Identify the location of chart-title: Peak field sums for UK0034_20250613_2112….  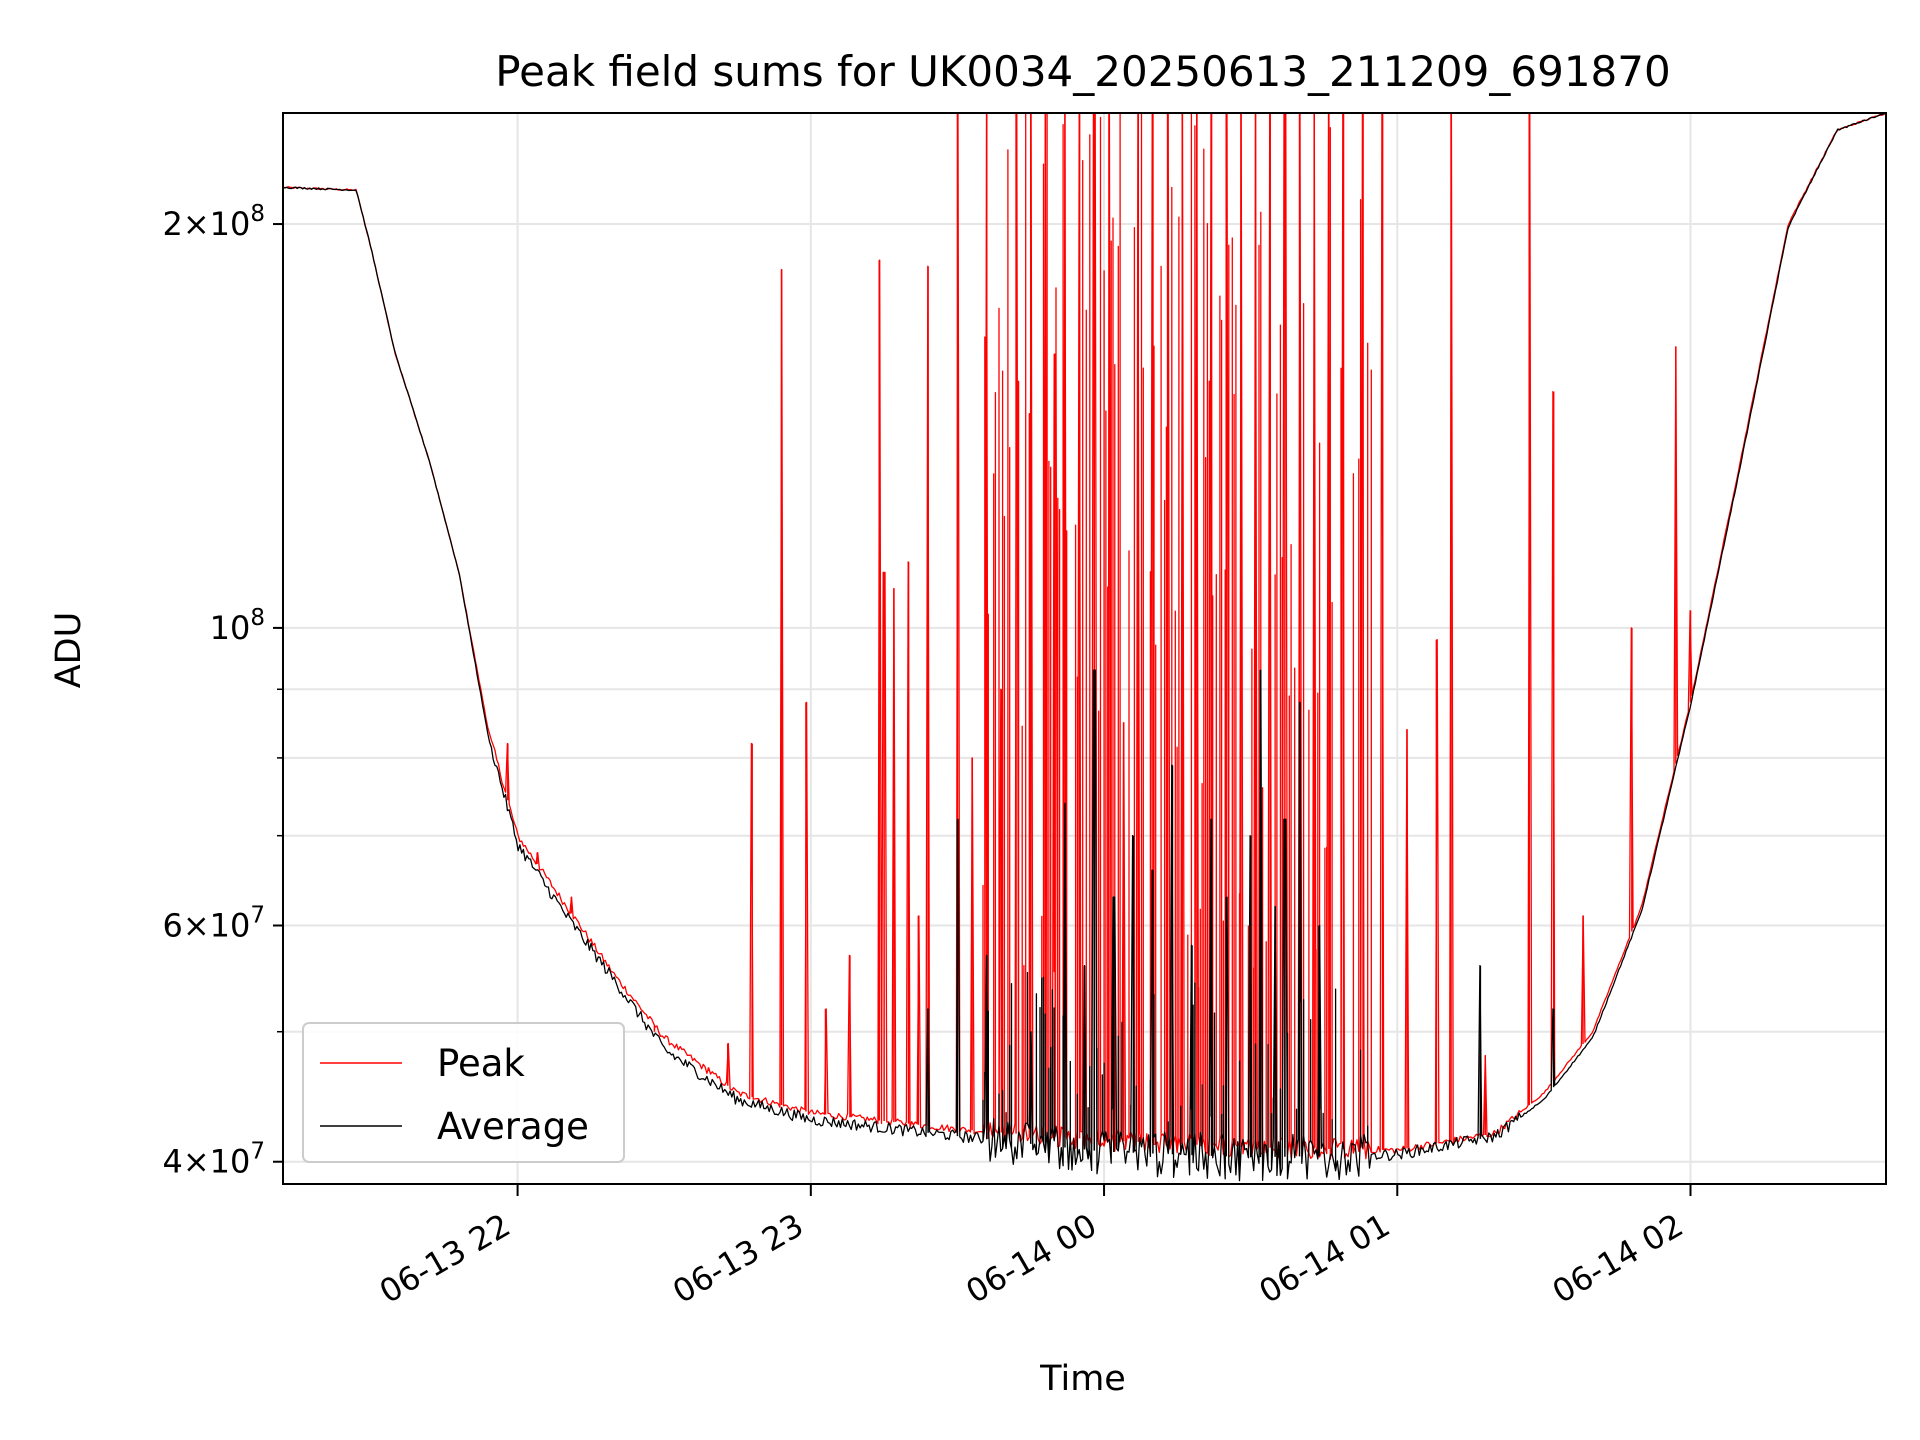
(1082, 71).